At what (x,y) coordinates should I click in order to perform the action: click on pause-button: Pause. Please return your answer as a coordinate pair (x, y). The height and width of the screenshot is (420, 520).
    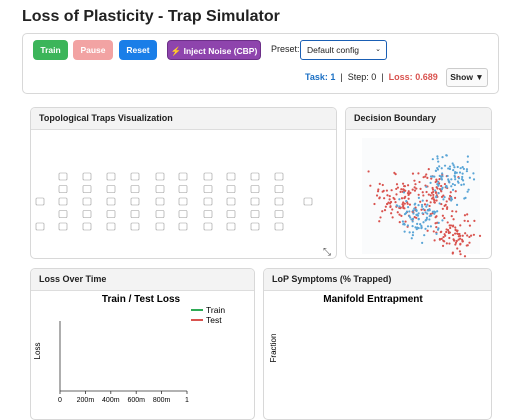
    Looking at the image, I should click on (93, 50).